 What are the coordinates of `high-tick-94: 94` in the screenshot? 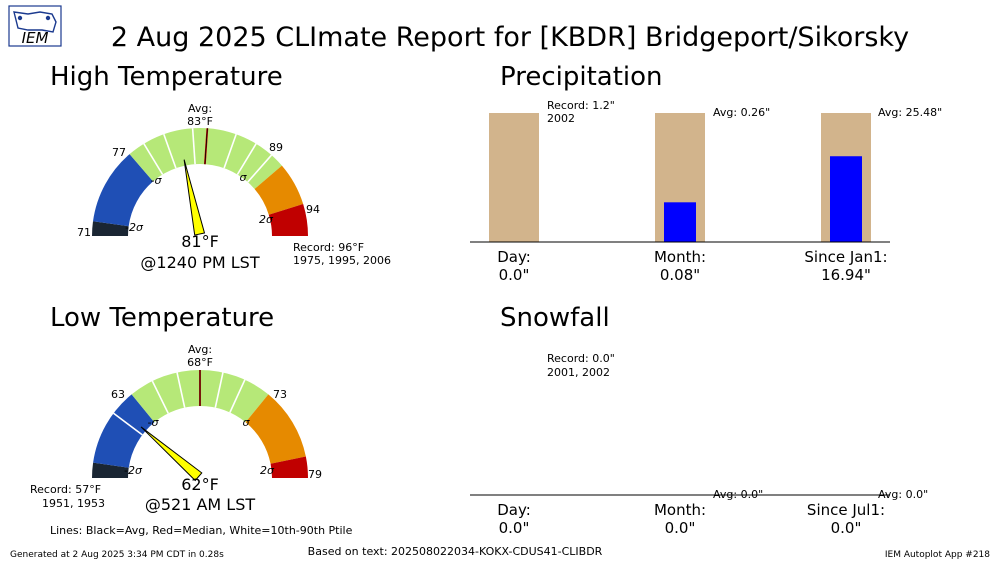 It's located at (313, 209).